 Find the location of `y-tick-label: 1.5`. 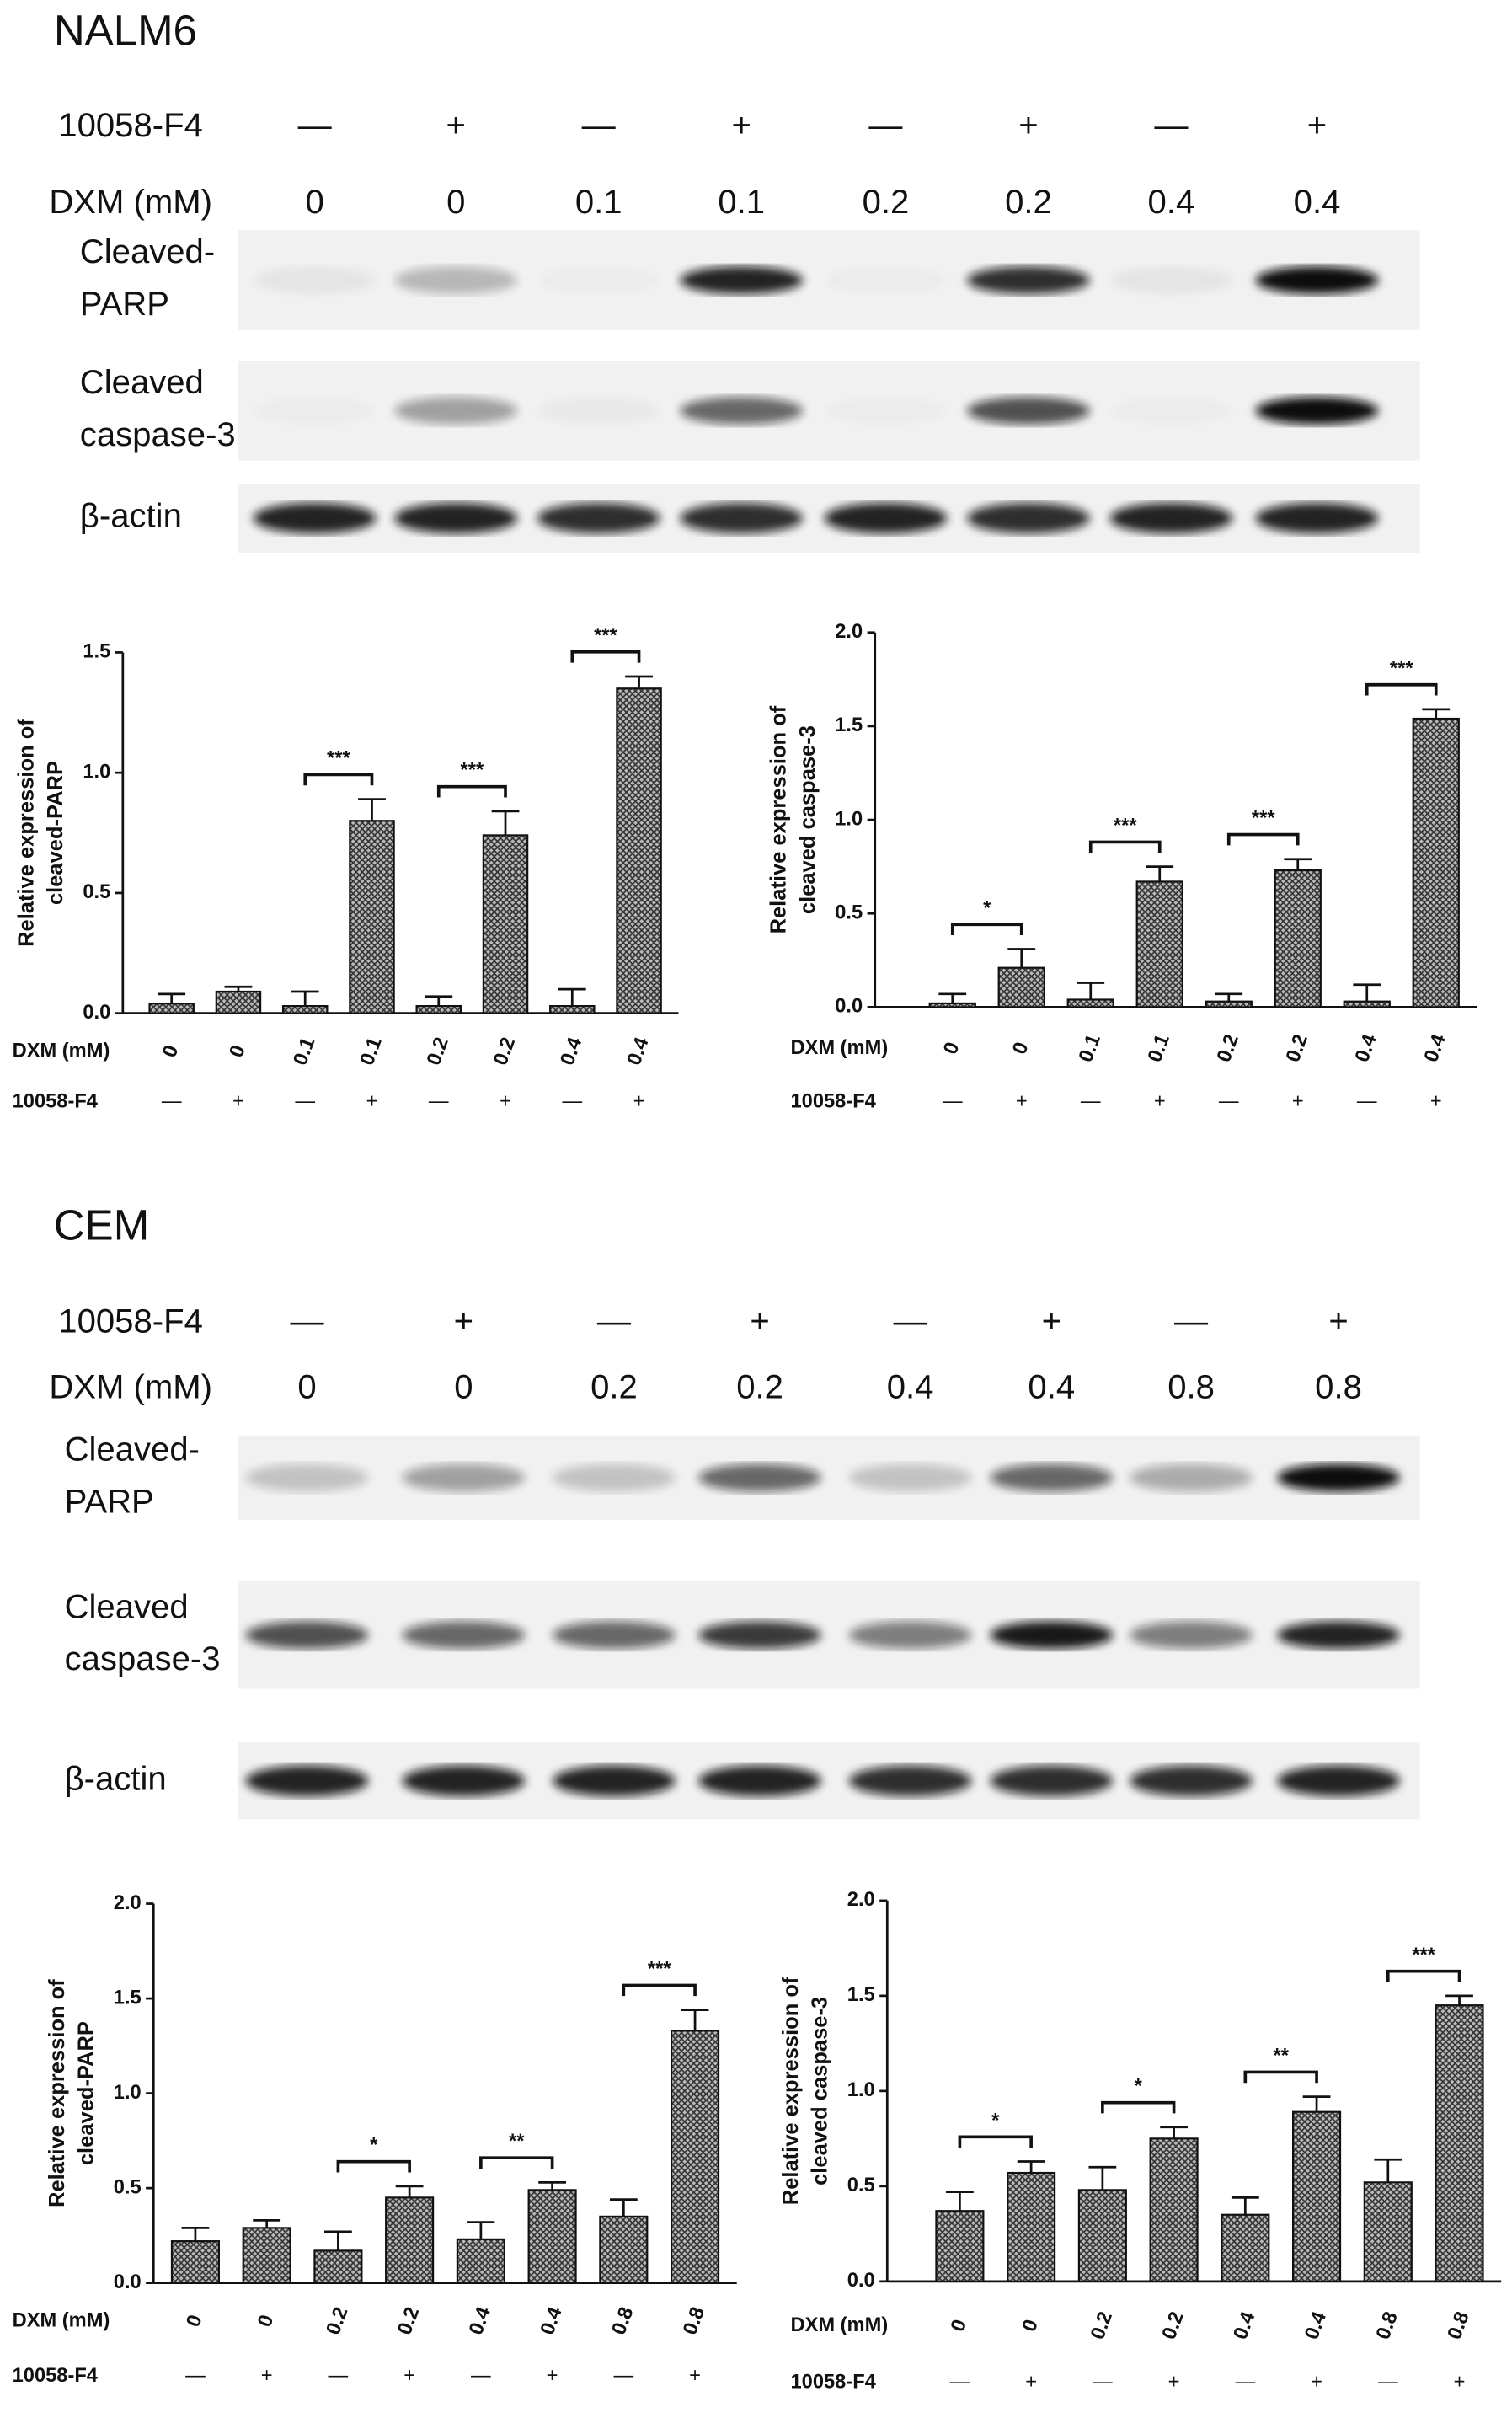

y-tick-label: 1.5 is located at coordinates (128, 1998).